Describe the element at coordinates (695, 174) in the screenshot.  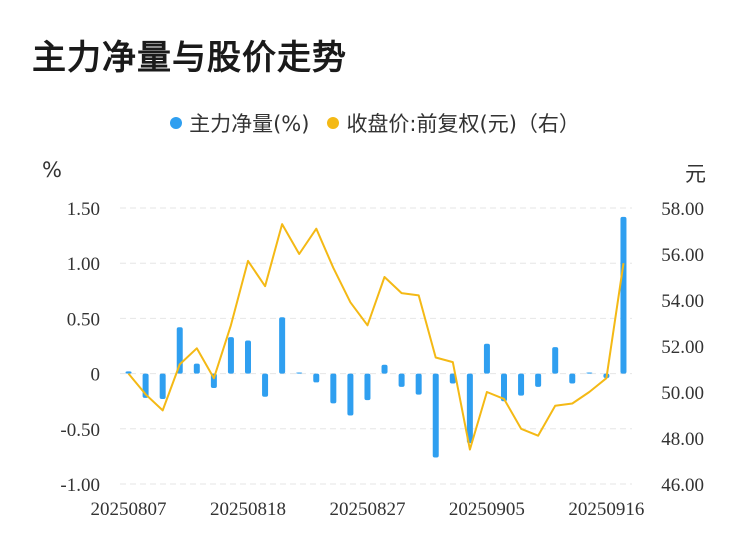
I see `right-axis-unit: 元` at that location.